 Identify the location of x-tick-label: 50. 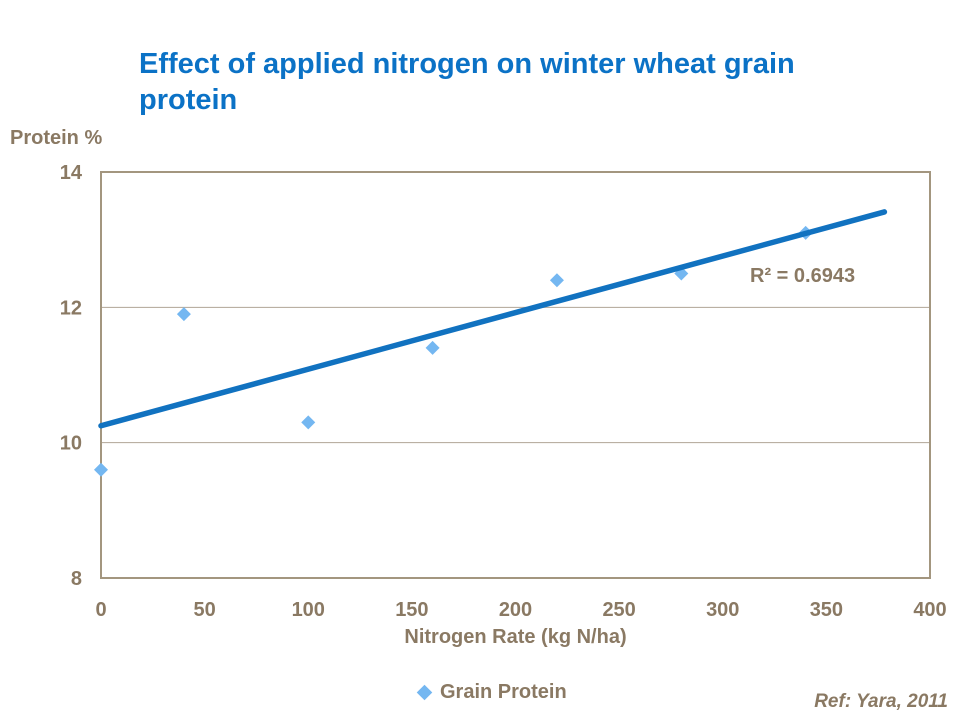
(205, 610).